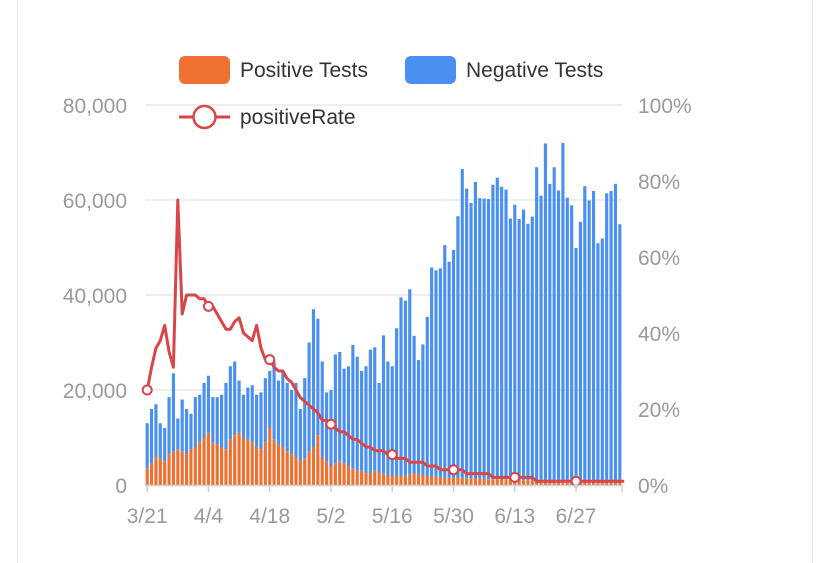  Describe the element at coordinates (147, 516) in the screenshot. I see `x-tick-label: 3/21` at that location.